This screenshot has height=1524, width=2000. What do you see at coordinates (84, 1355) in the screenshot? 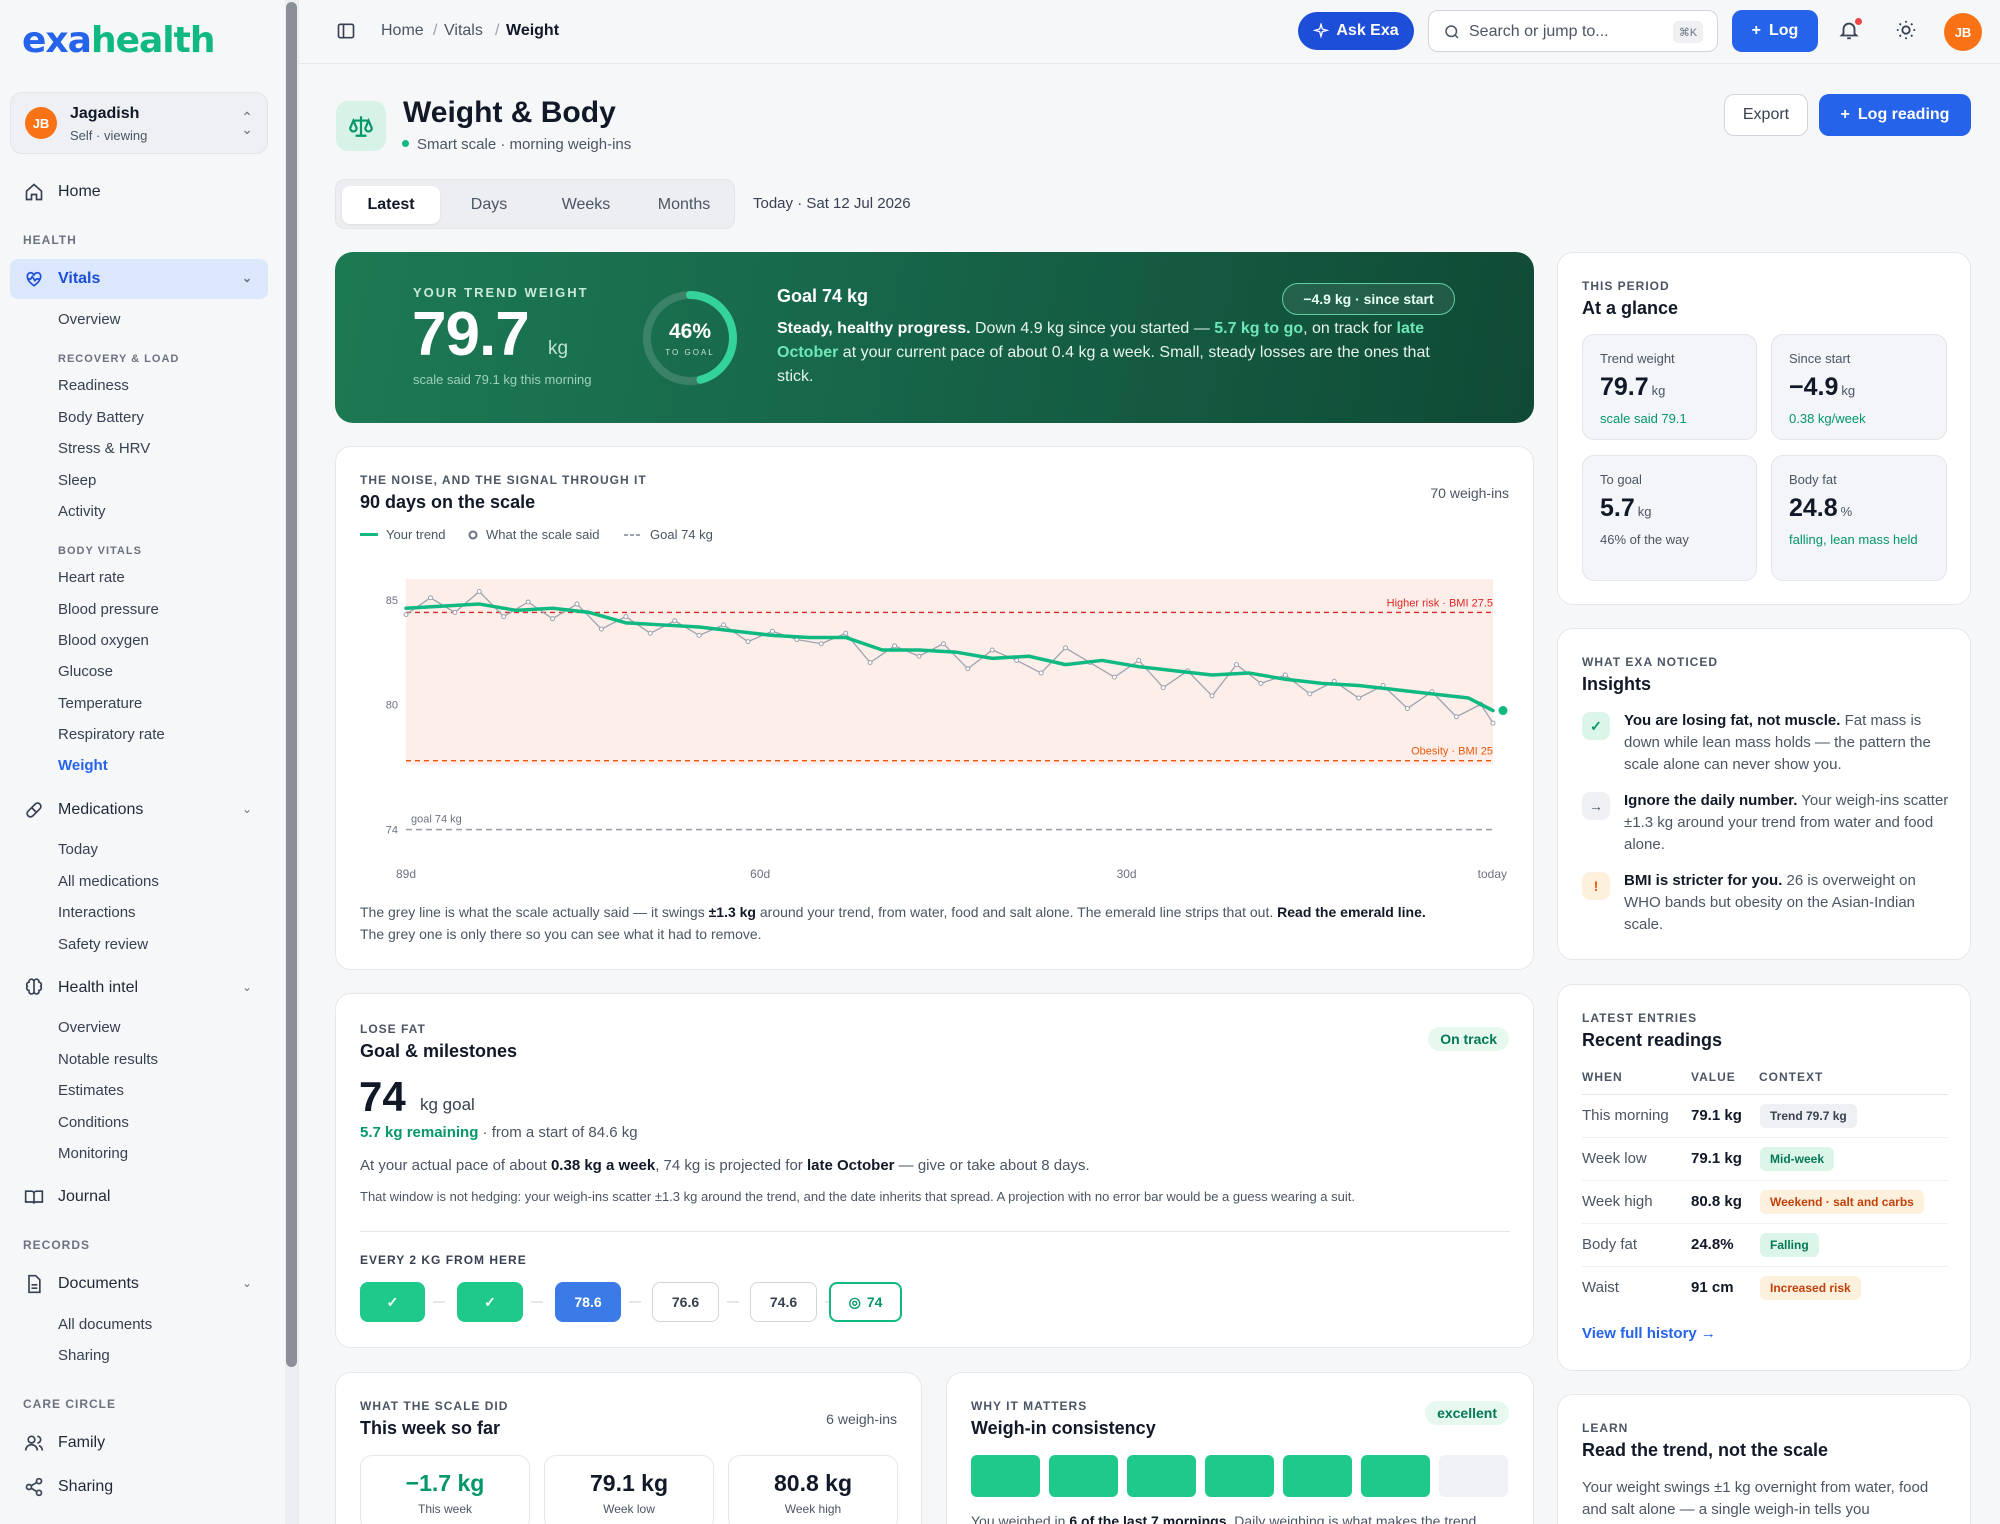
I see `sidebar-sub-doc-sharing: Sharing` at bounding box center [84, 1355].